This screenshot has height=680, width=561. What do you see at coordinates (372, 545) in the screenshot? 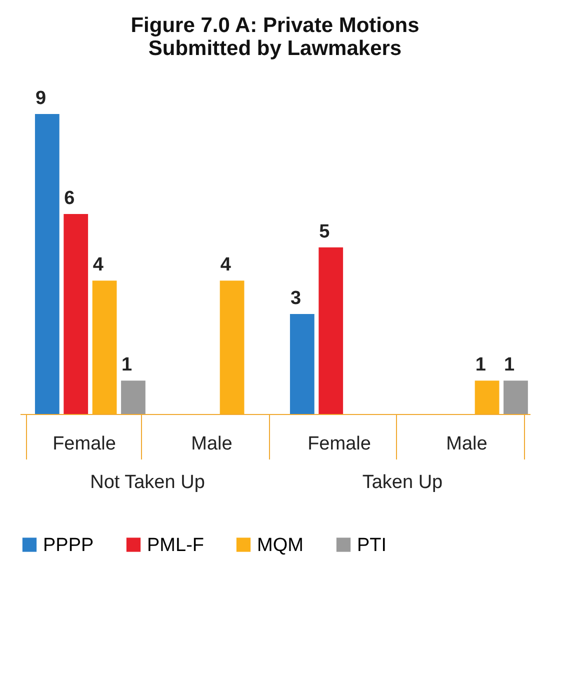
I see `legend-label: PTI` at bounding box center [372, 545].